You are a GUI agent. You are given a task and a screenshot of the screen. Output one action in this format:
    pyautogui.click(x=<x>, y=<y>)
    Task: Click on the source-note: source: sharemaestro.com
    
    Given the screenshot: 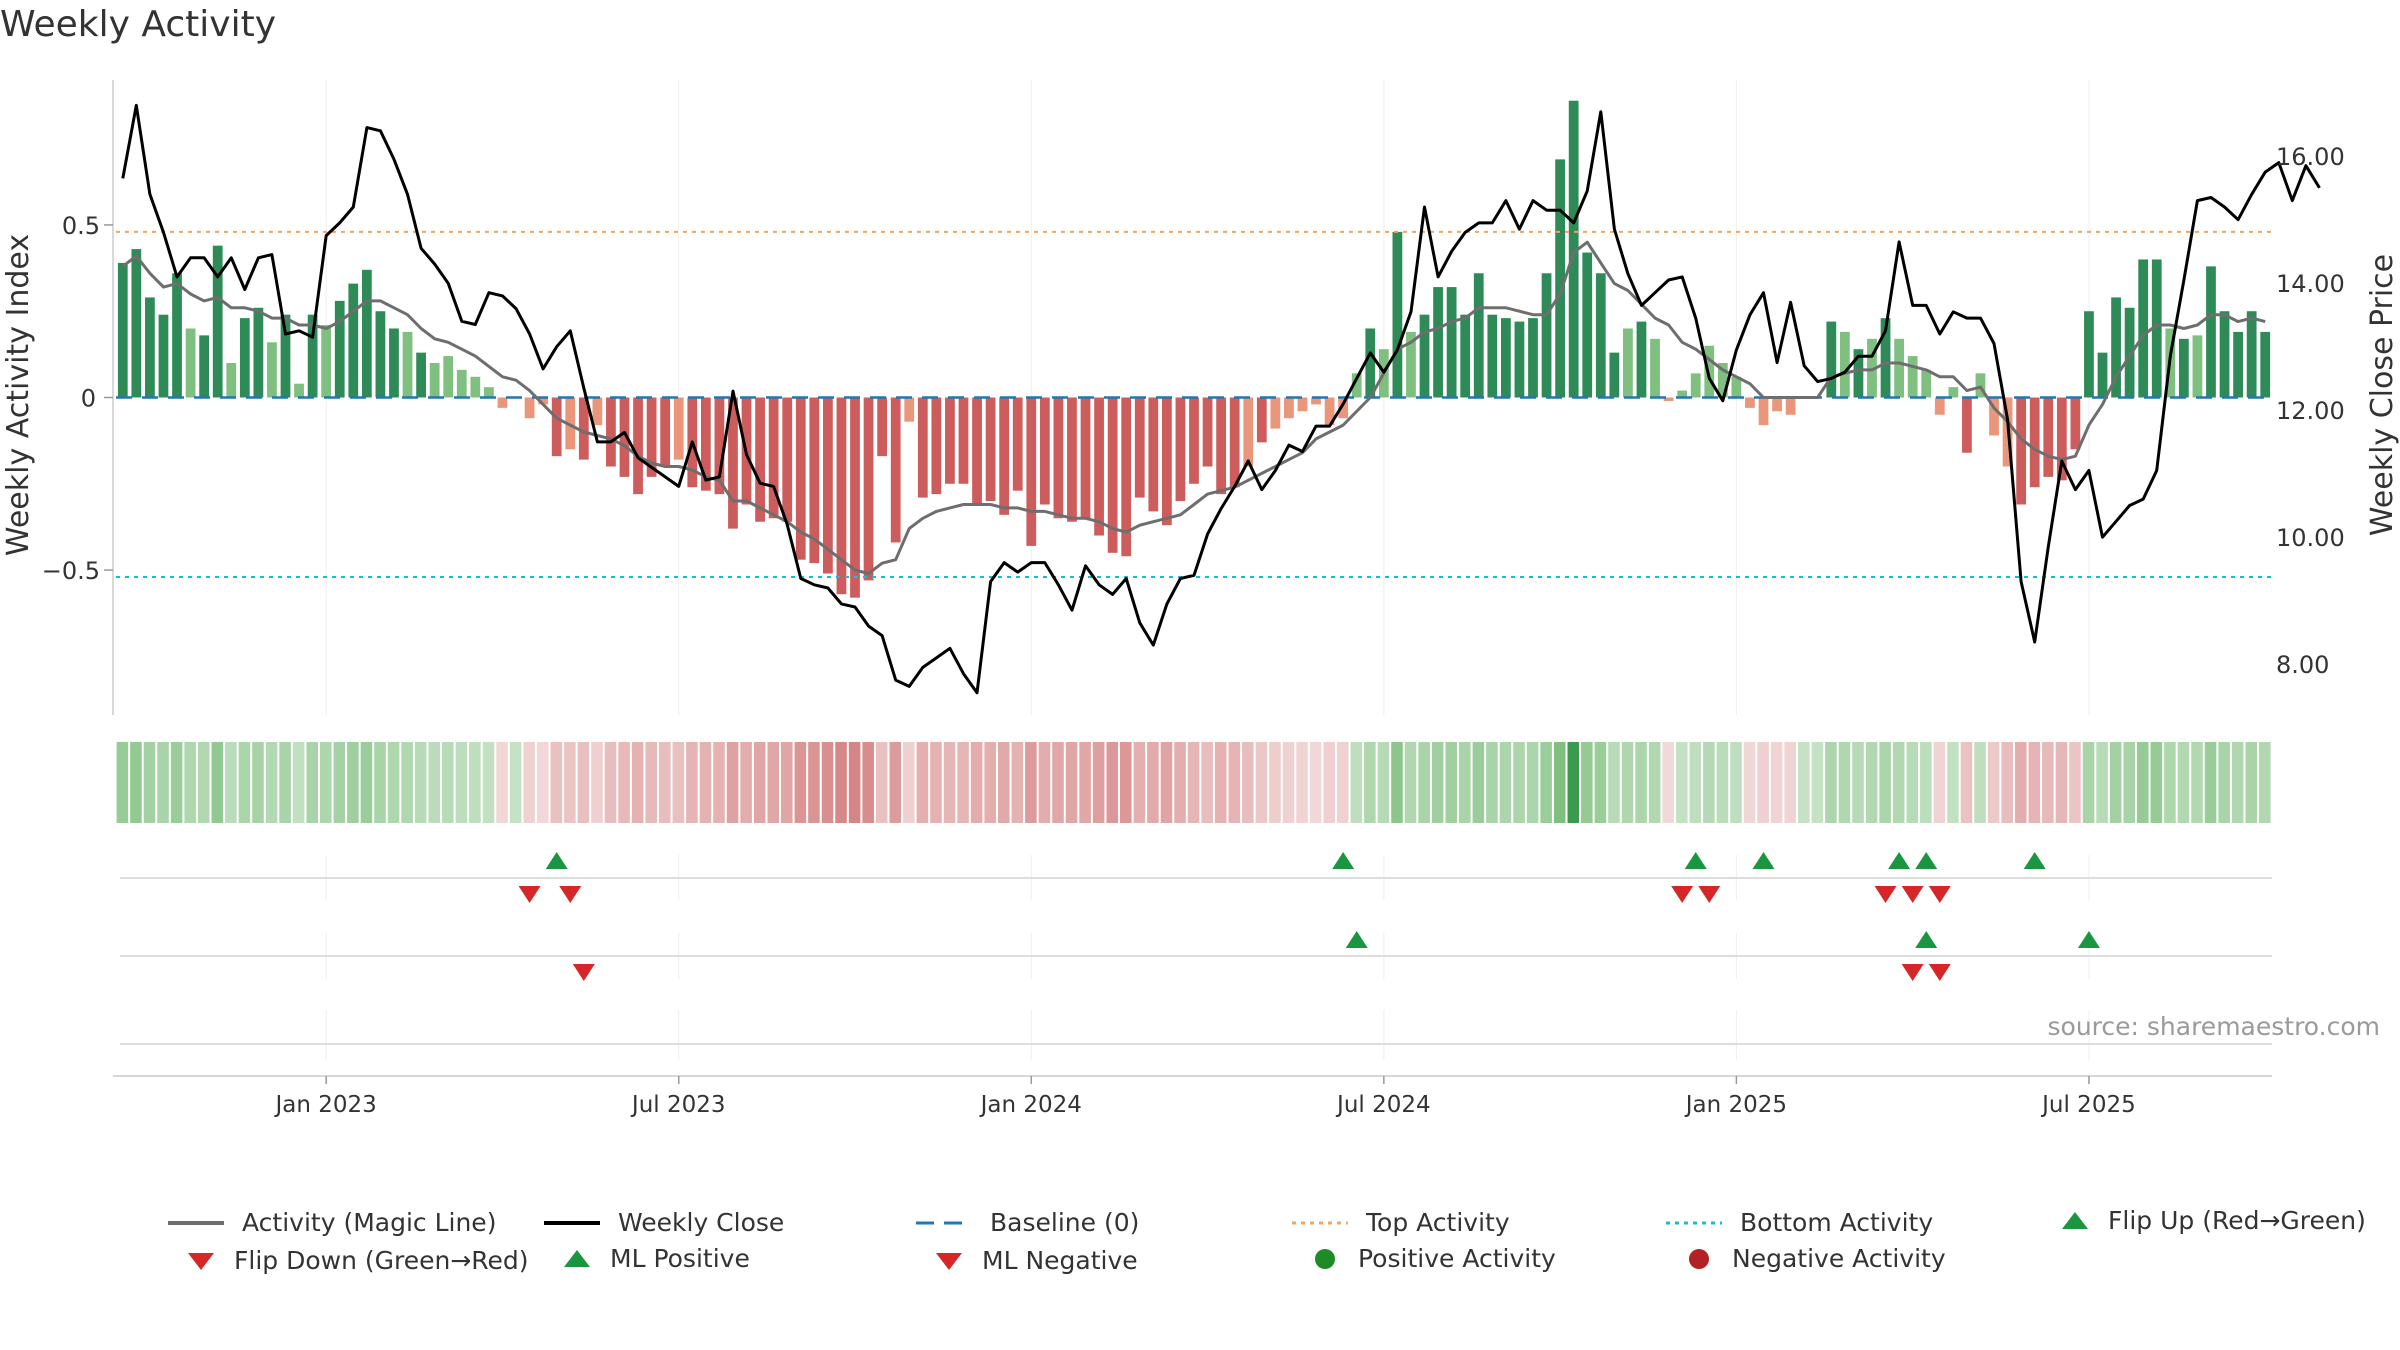 What is the action you would take?
    pyautogui.click(x=2214, y=1026)
    